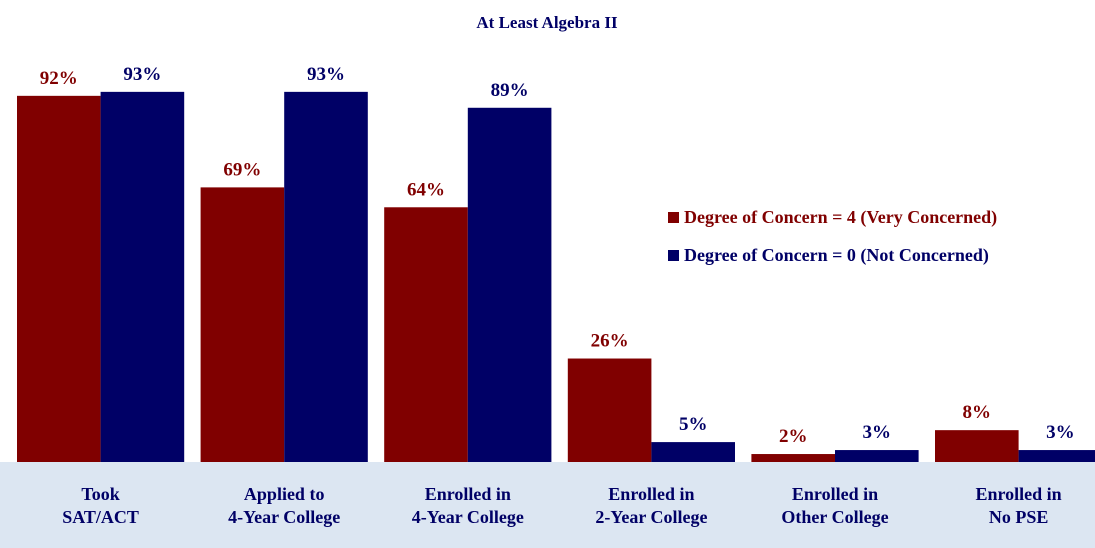 Image resolution: width=1095 pixels, height=548 pixels. What do you see at coordinates (510, 90) in the screenshot?
I see `value-label: 89%` at bounding box center [510, 90].